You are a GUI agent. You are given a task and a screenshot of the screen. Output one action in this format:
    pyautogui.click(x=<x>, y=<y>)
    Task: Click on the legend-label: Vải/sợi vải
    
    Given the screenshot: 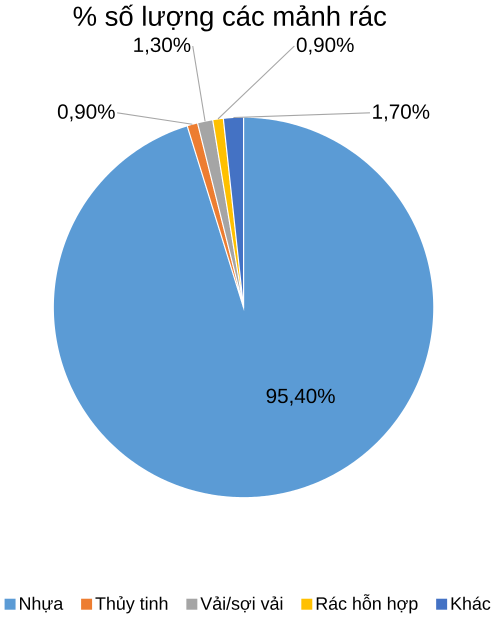 What is the action you would take?
    pyautogui.click(x=241, y=604)
    